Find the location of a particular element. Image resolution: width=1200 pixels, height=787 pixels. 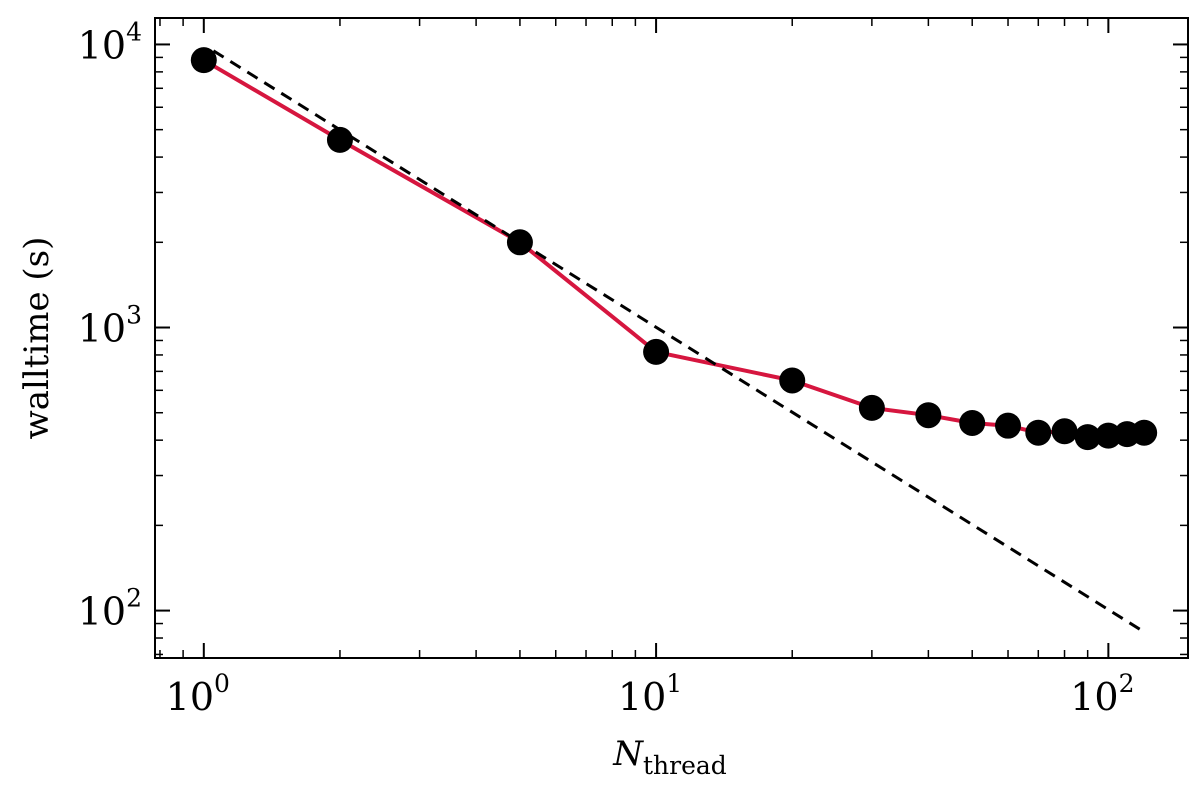

x-axis-title-subscript: thread is located at coordinates (685, 765).